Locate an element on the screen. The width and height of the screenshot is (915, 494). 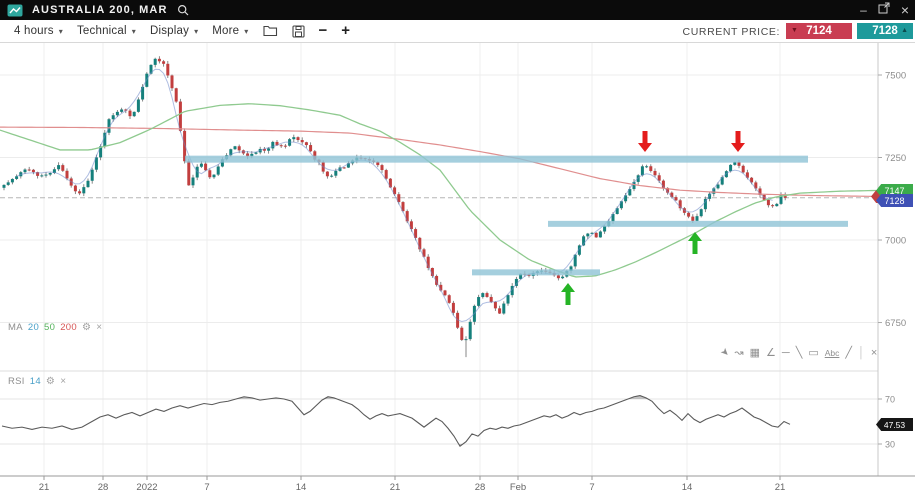
drawing-toolbar: ➤ ↝ ▦ ∠ ─ ╲ ▭ Abc ╱ │ × is located at coordinates (796, 353).